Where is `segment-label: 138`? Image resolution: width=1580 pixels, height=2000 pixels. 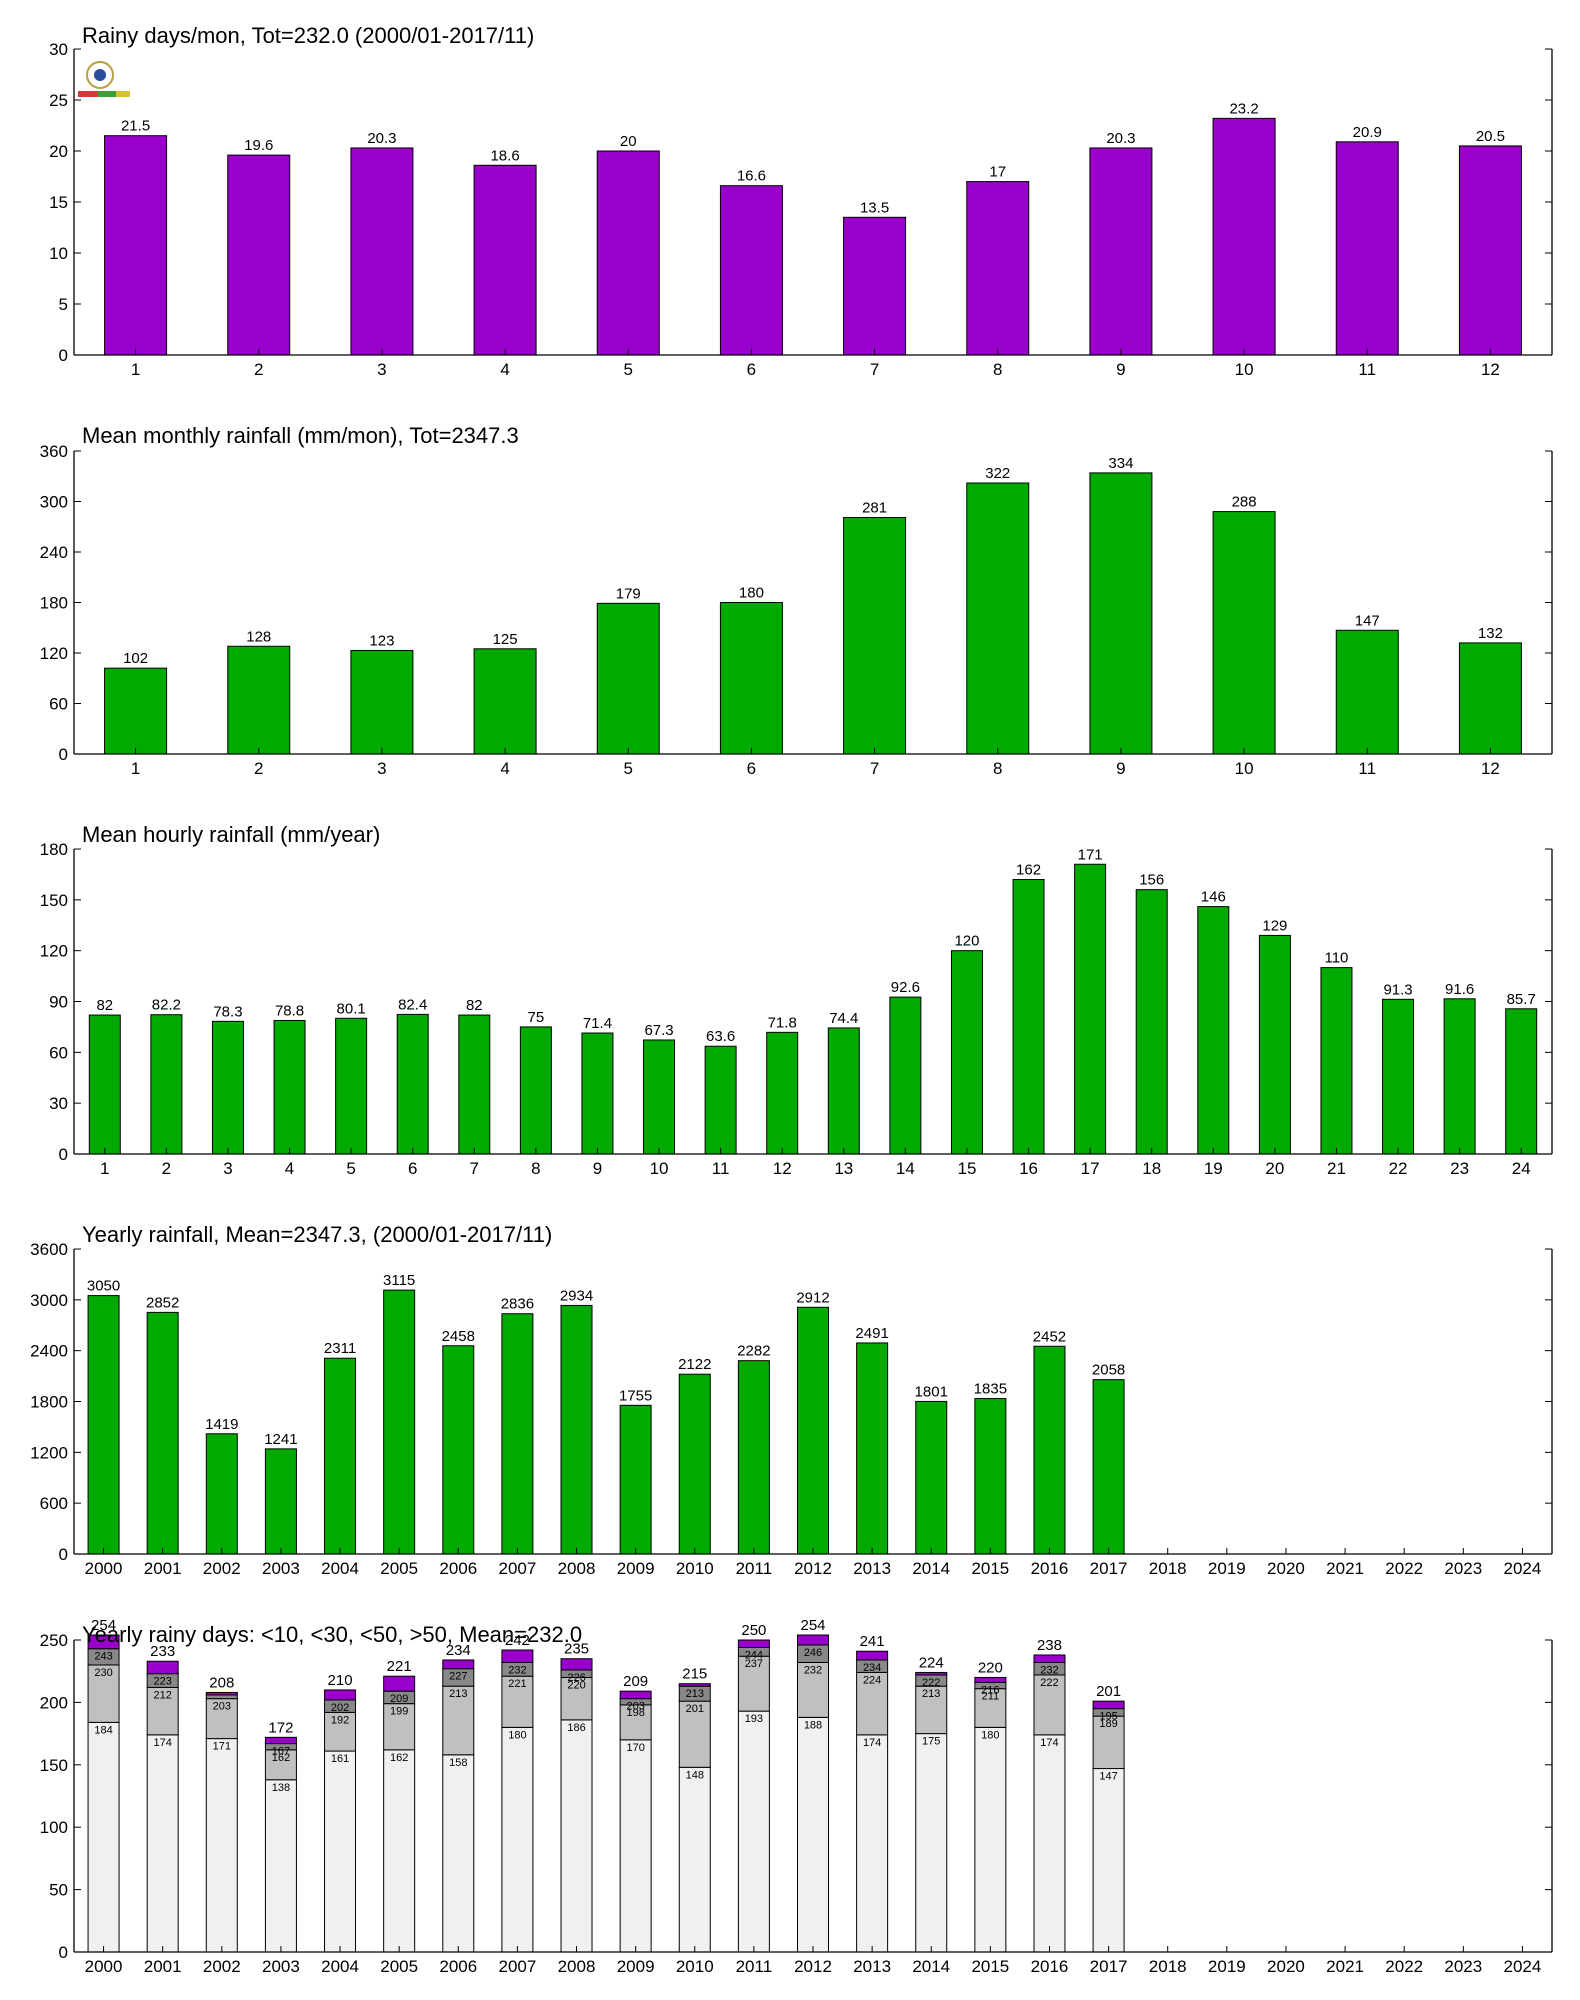
segment-label: 138 is located at coordinates (281, 1788).